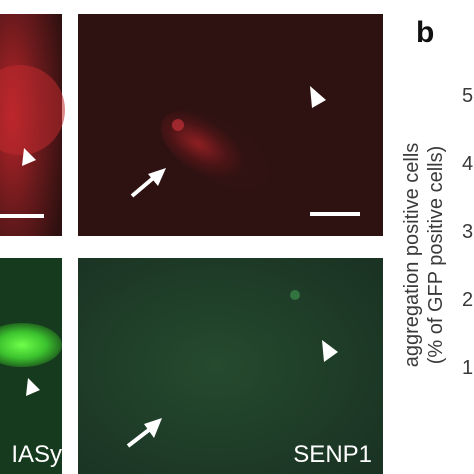  Describe the element at coordinates (425, 32) in the screenshot. I see `panel-label: b` at that location.